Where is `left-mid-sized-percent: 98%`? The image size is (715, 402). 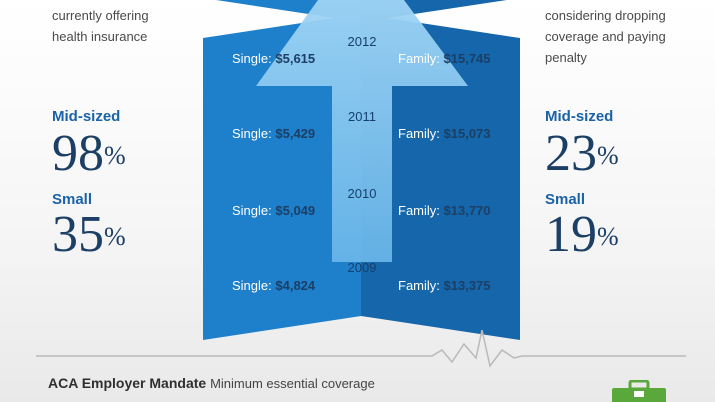 left-mid-sized-percent: 98% is located at coordinates (89, 153).